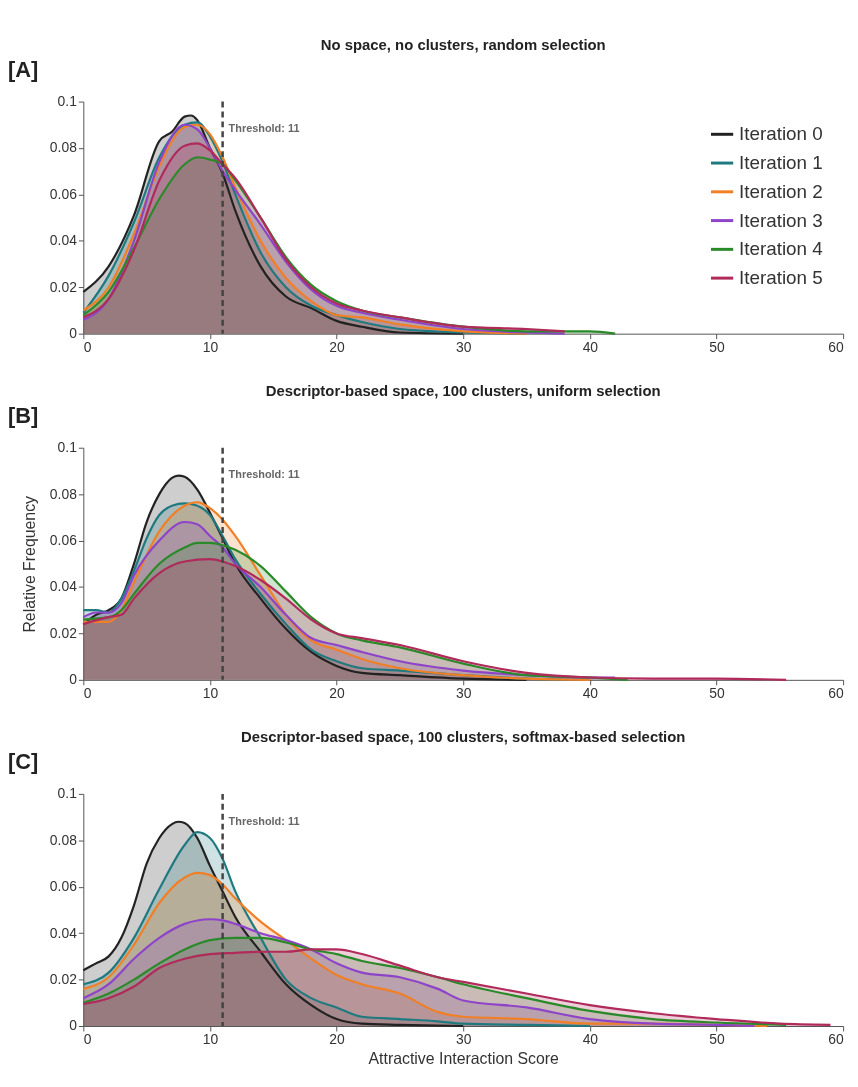  What do you see at coordinates (23, 762) in the screenshot?
I see `text: [C]` at bounding box center [23, 762].